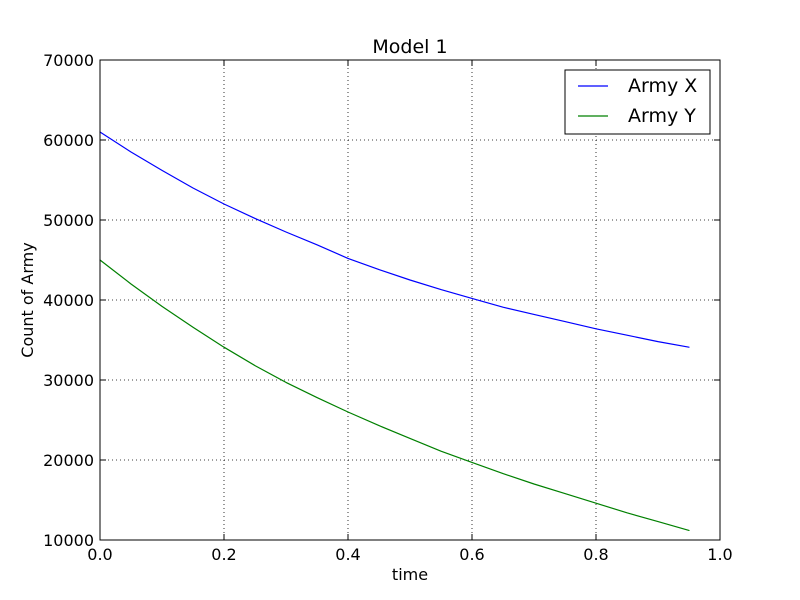 The image size is (800, 600). I want to click on x-tick-label: 0.8, so click(595, 554).